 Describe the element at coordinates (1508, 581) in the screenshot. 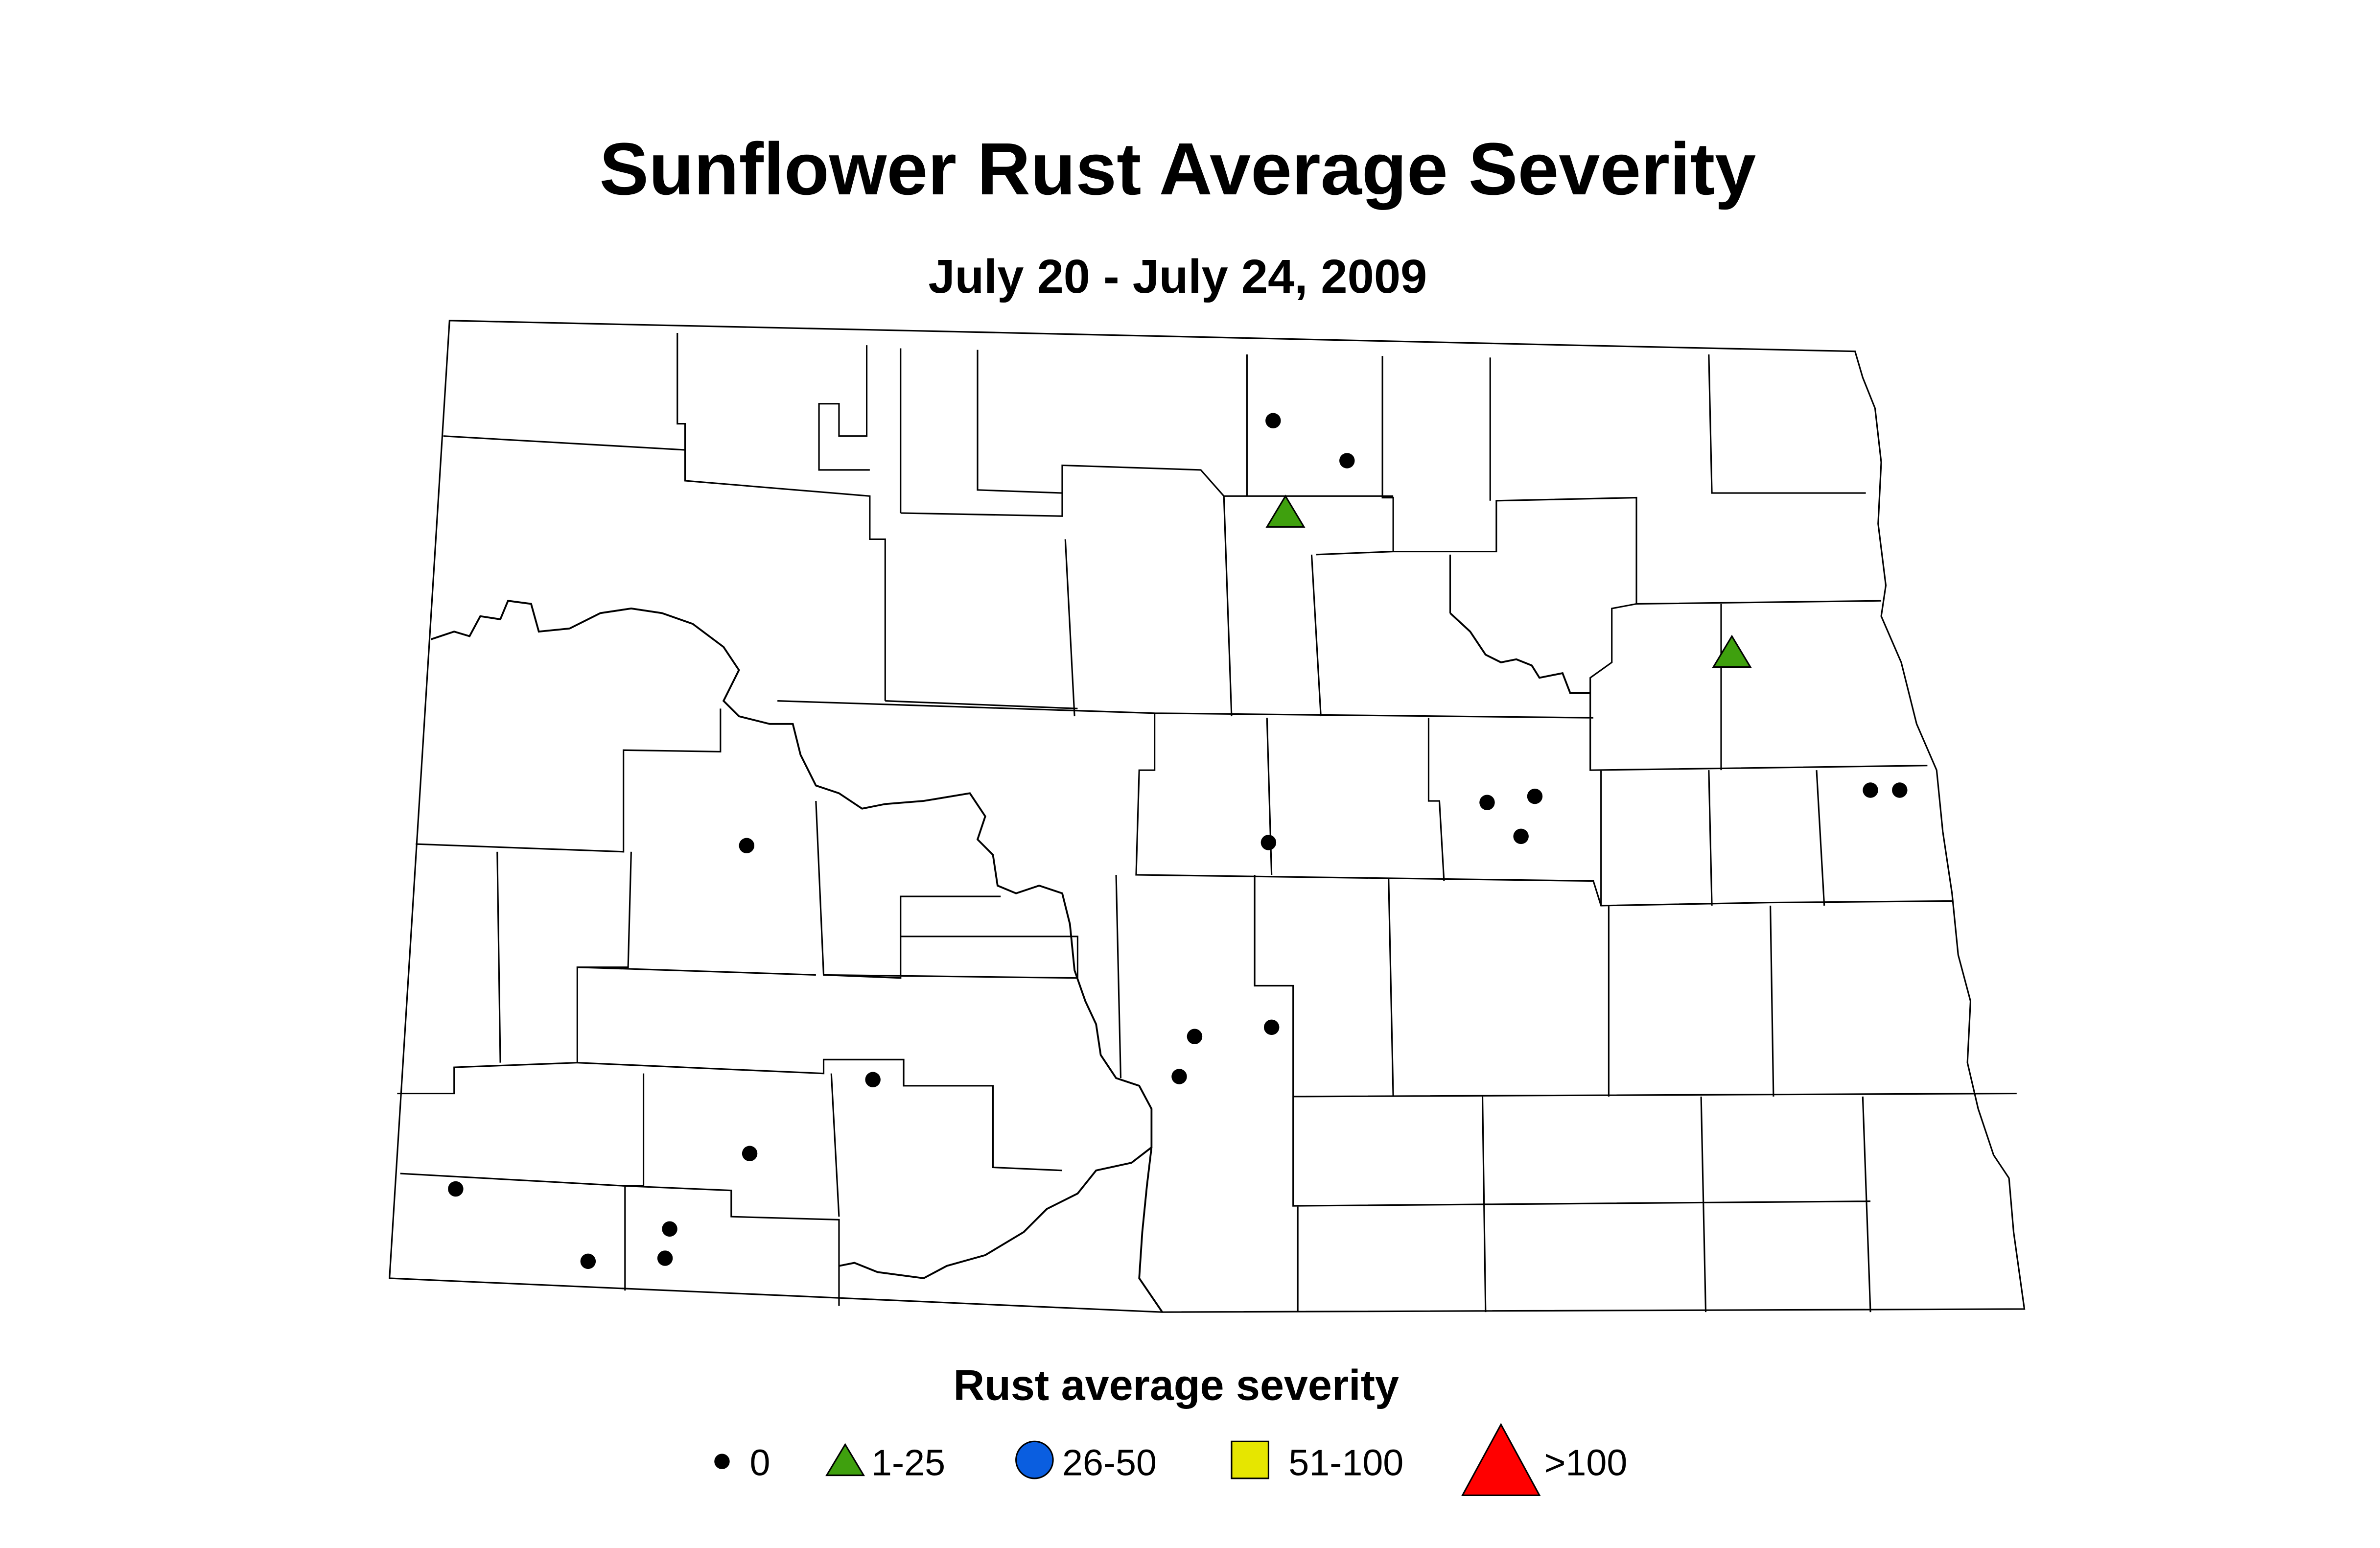

I see `low-severity-points` at that location.